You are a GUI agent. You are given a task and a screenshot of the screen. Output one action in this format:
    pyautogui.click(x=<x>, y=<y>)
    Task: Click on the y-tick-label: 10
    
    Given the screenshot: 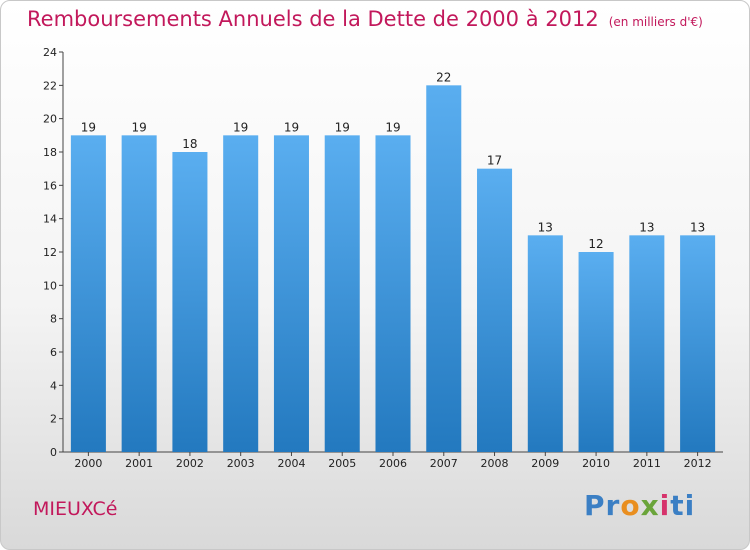 What is the action you would take?
    pyautogui.click(x=50, y=285)
    